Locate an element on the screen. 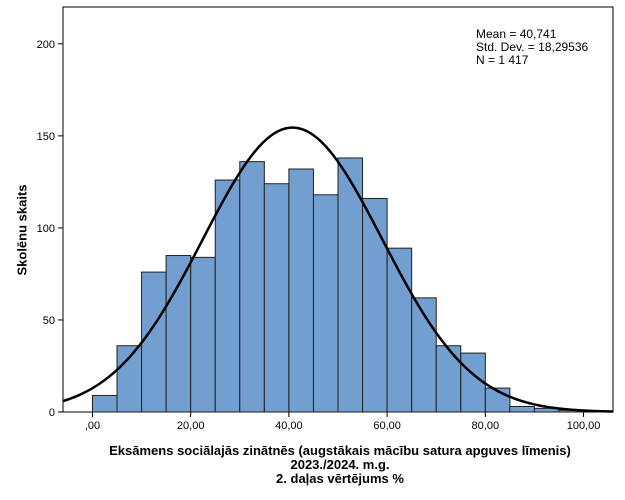  y-tick-label-1: 50 is located at coordinates (49, 321).